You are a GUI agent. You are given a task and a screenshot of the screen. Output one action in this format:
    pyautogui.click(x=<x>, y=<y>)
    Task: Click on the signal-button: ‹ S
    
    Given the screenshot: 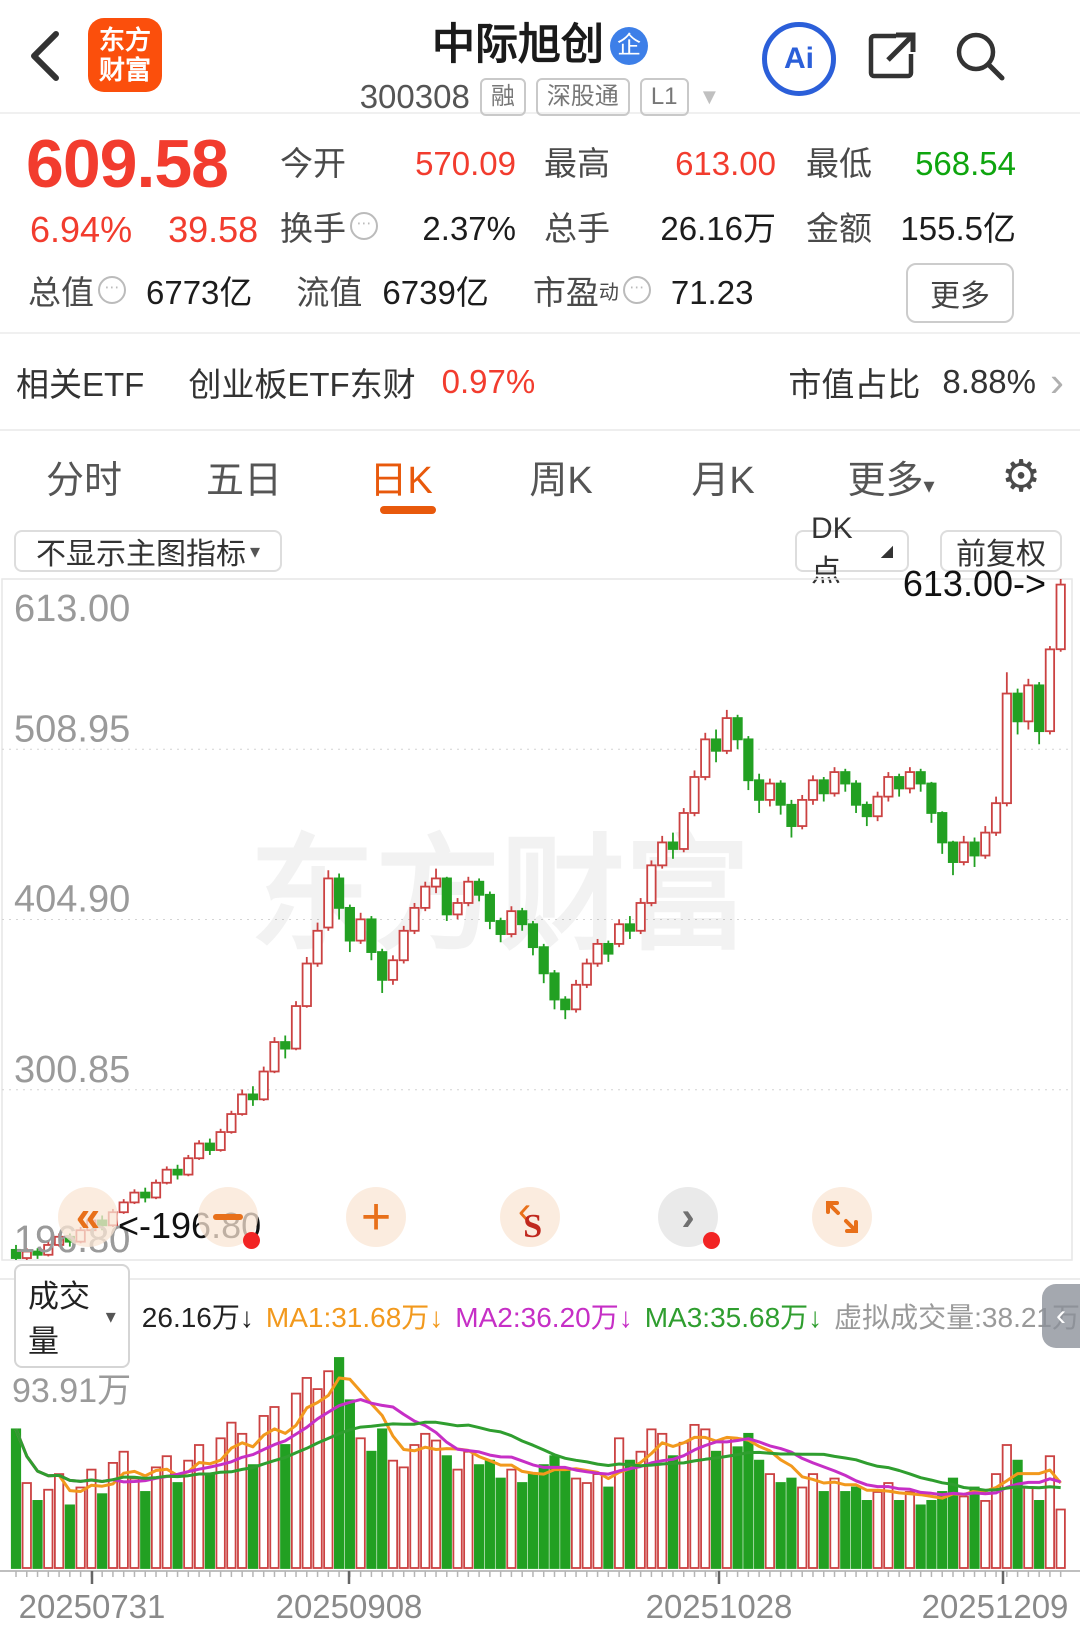 What is the action you would take?
    pyautogui.click(x=530, y=1217)
    